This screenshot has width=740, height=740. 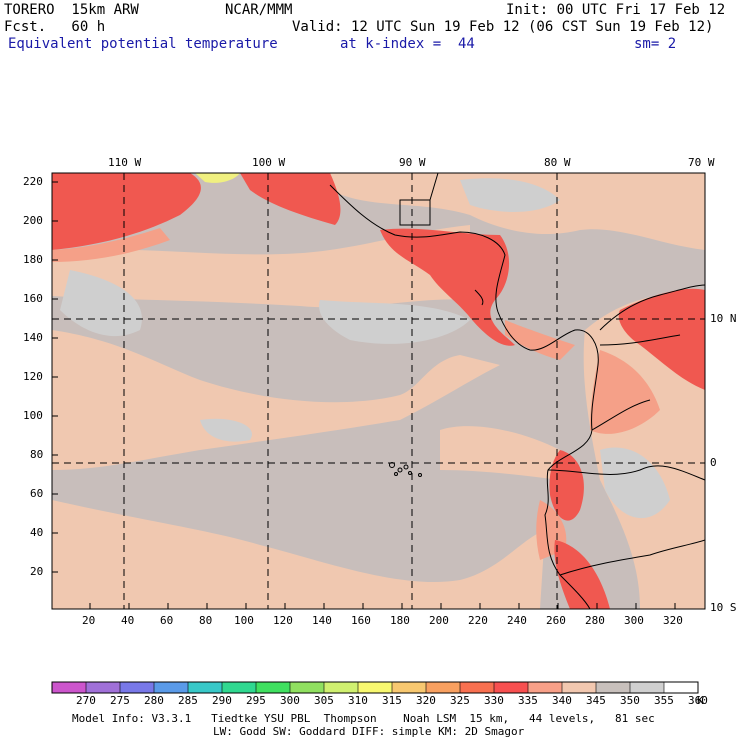 What do you see at coordinates (86, 700) in the screenshot?
I see `colorbar-label: 270` at bounding box center [86, 700].